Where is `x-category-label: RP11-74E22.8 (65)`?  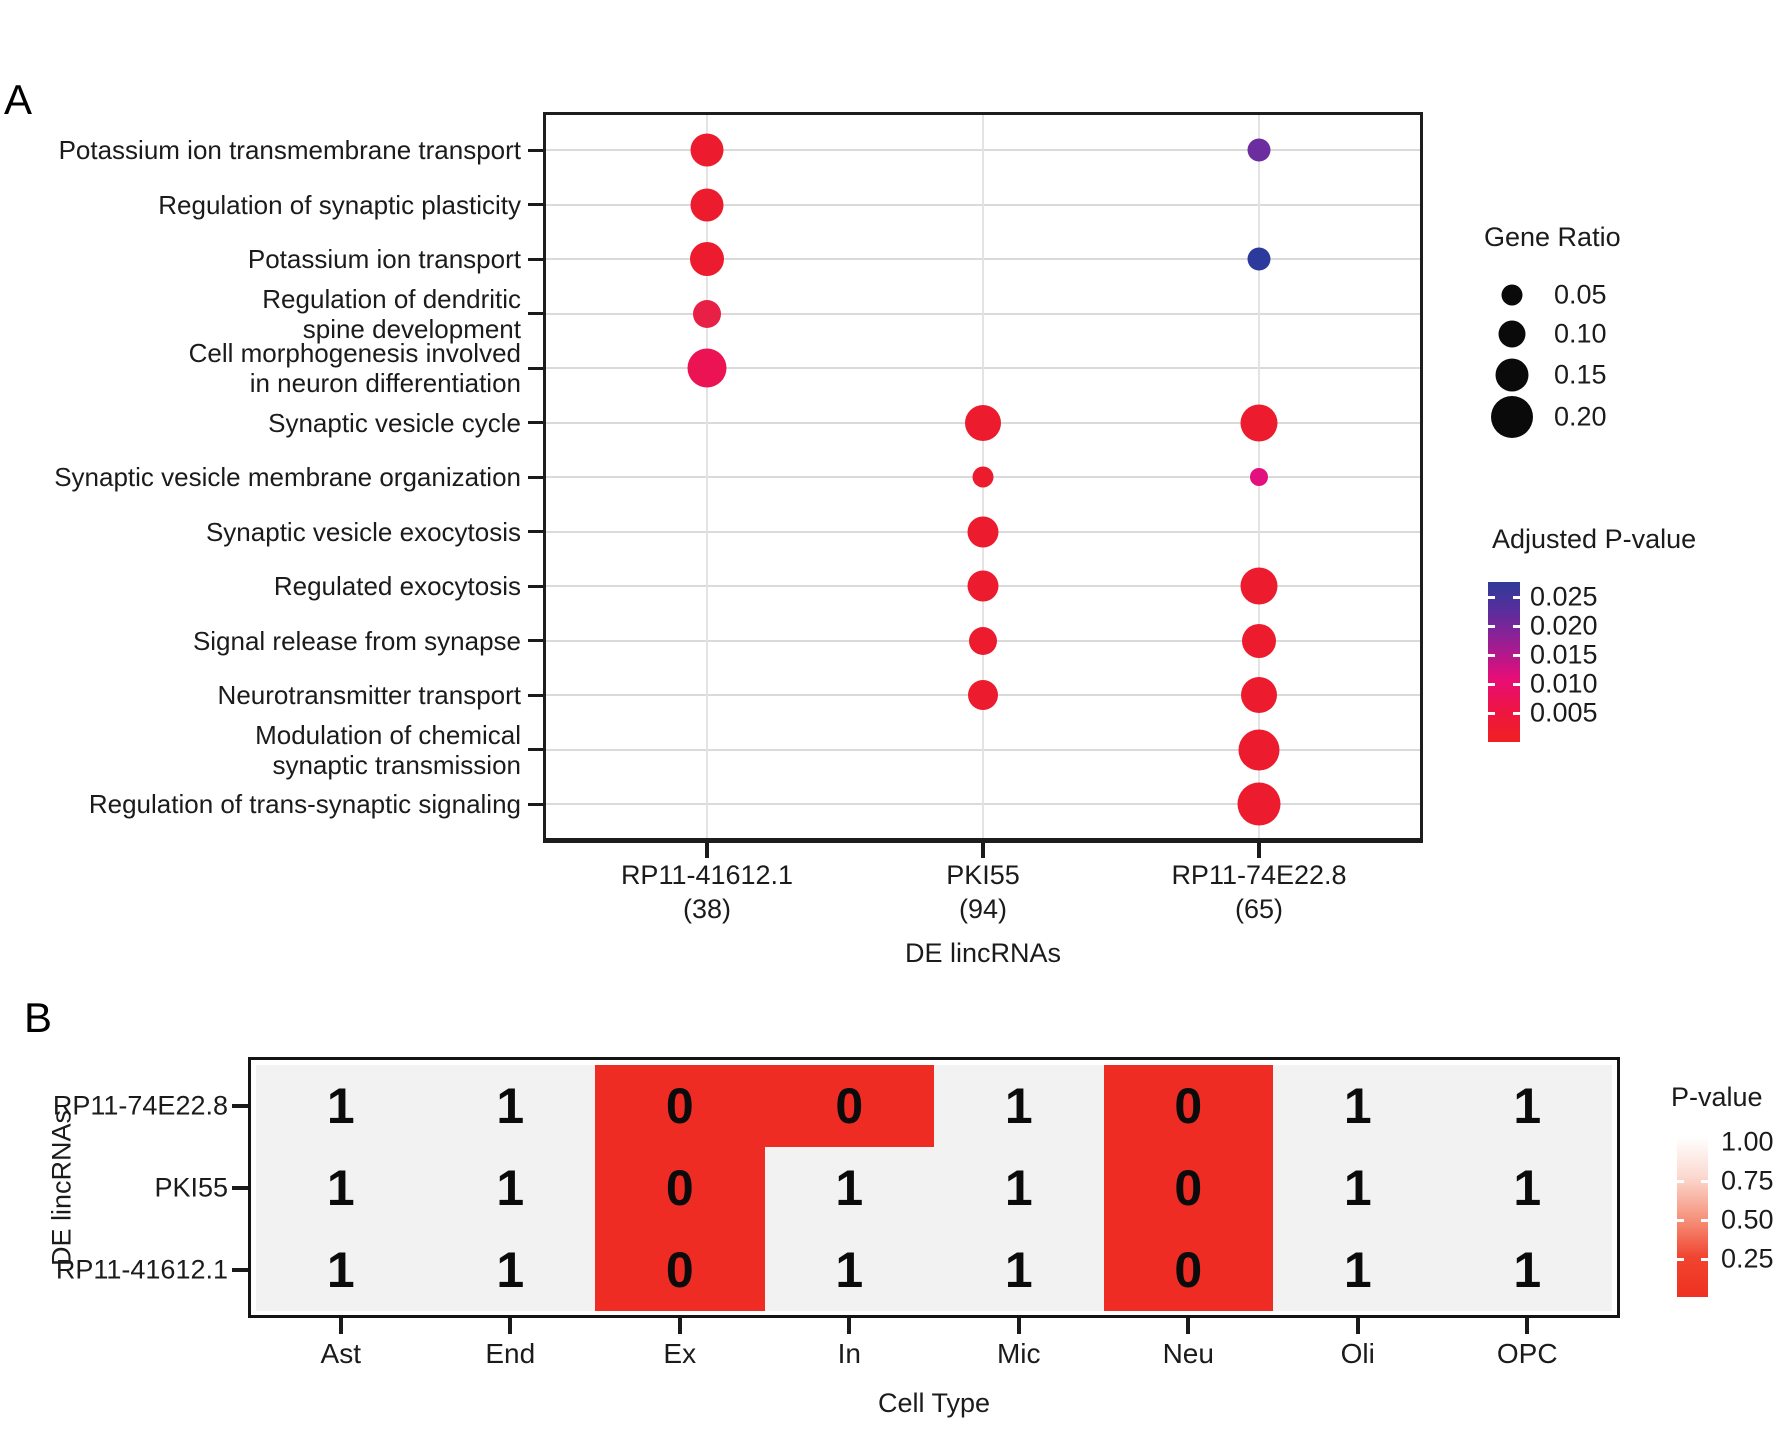 x-category-label: RP11-74E22.8 (65) is located at coordinates (1258, 892).